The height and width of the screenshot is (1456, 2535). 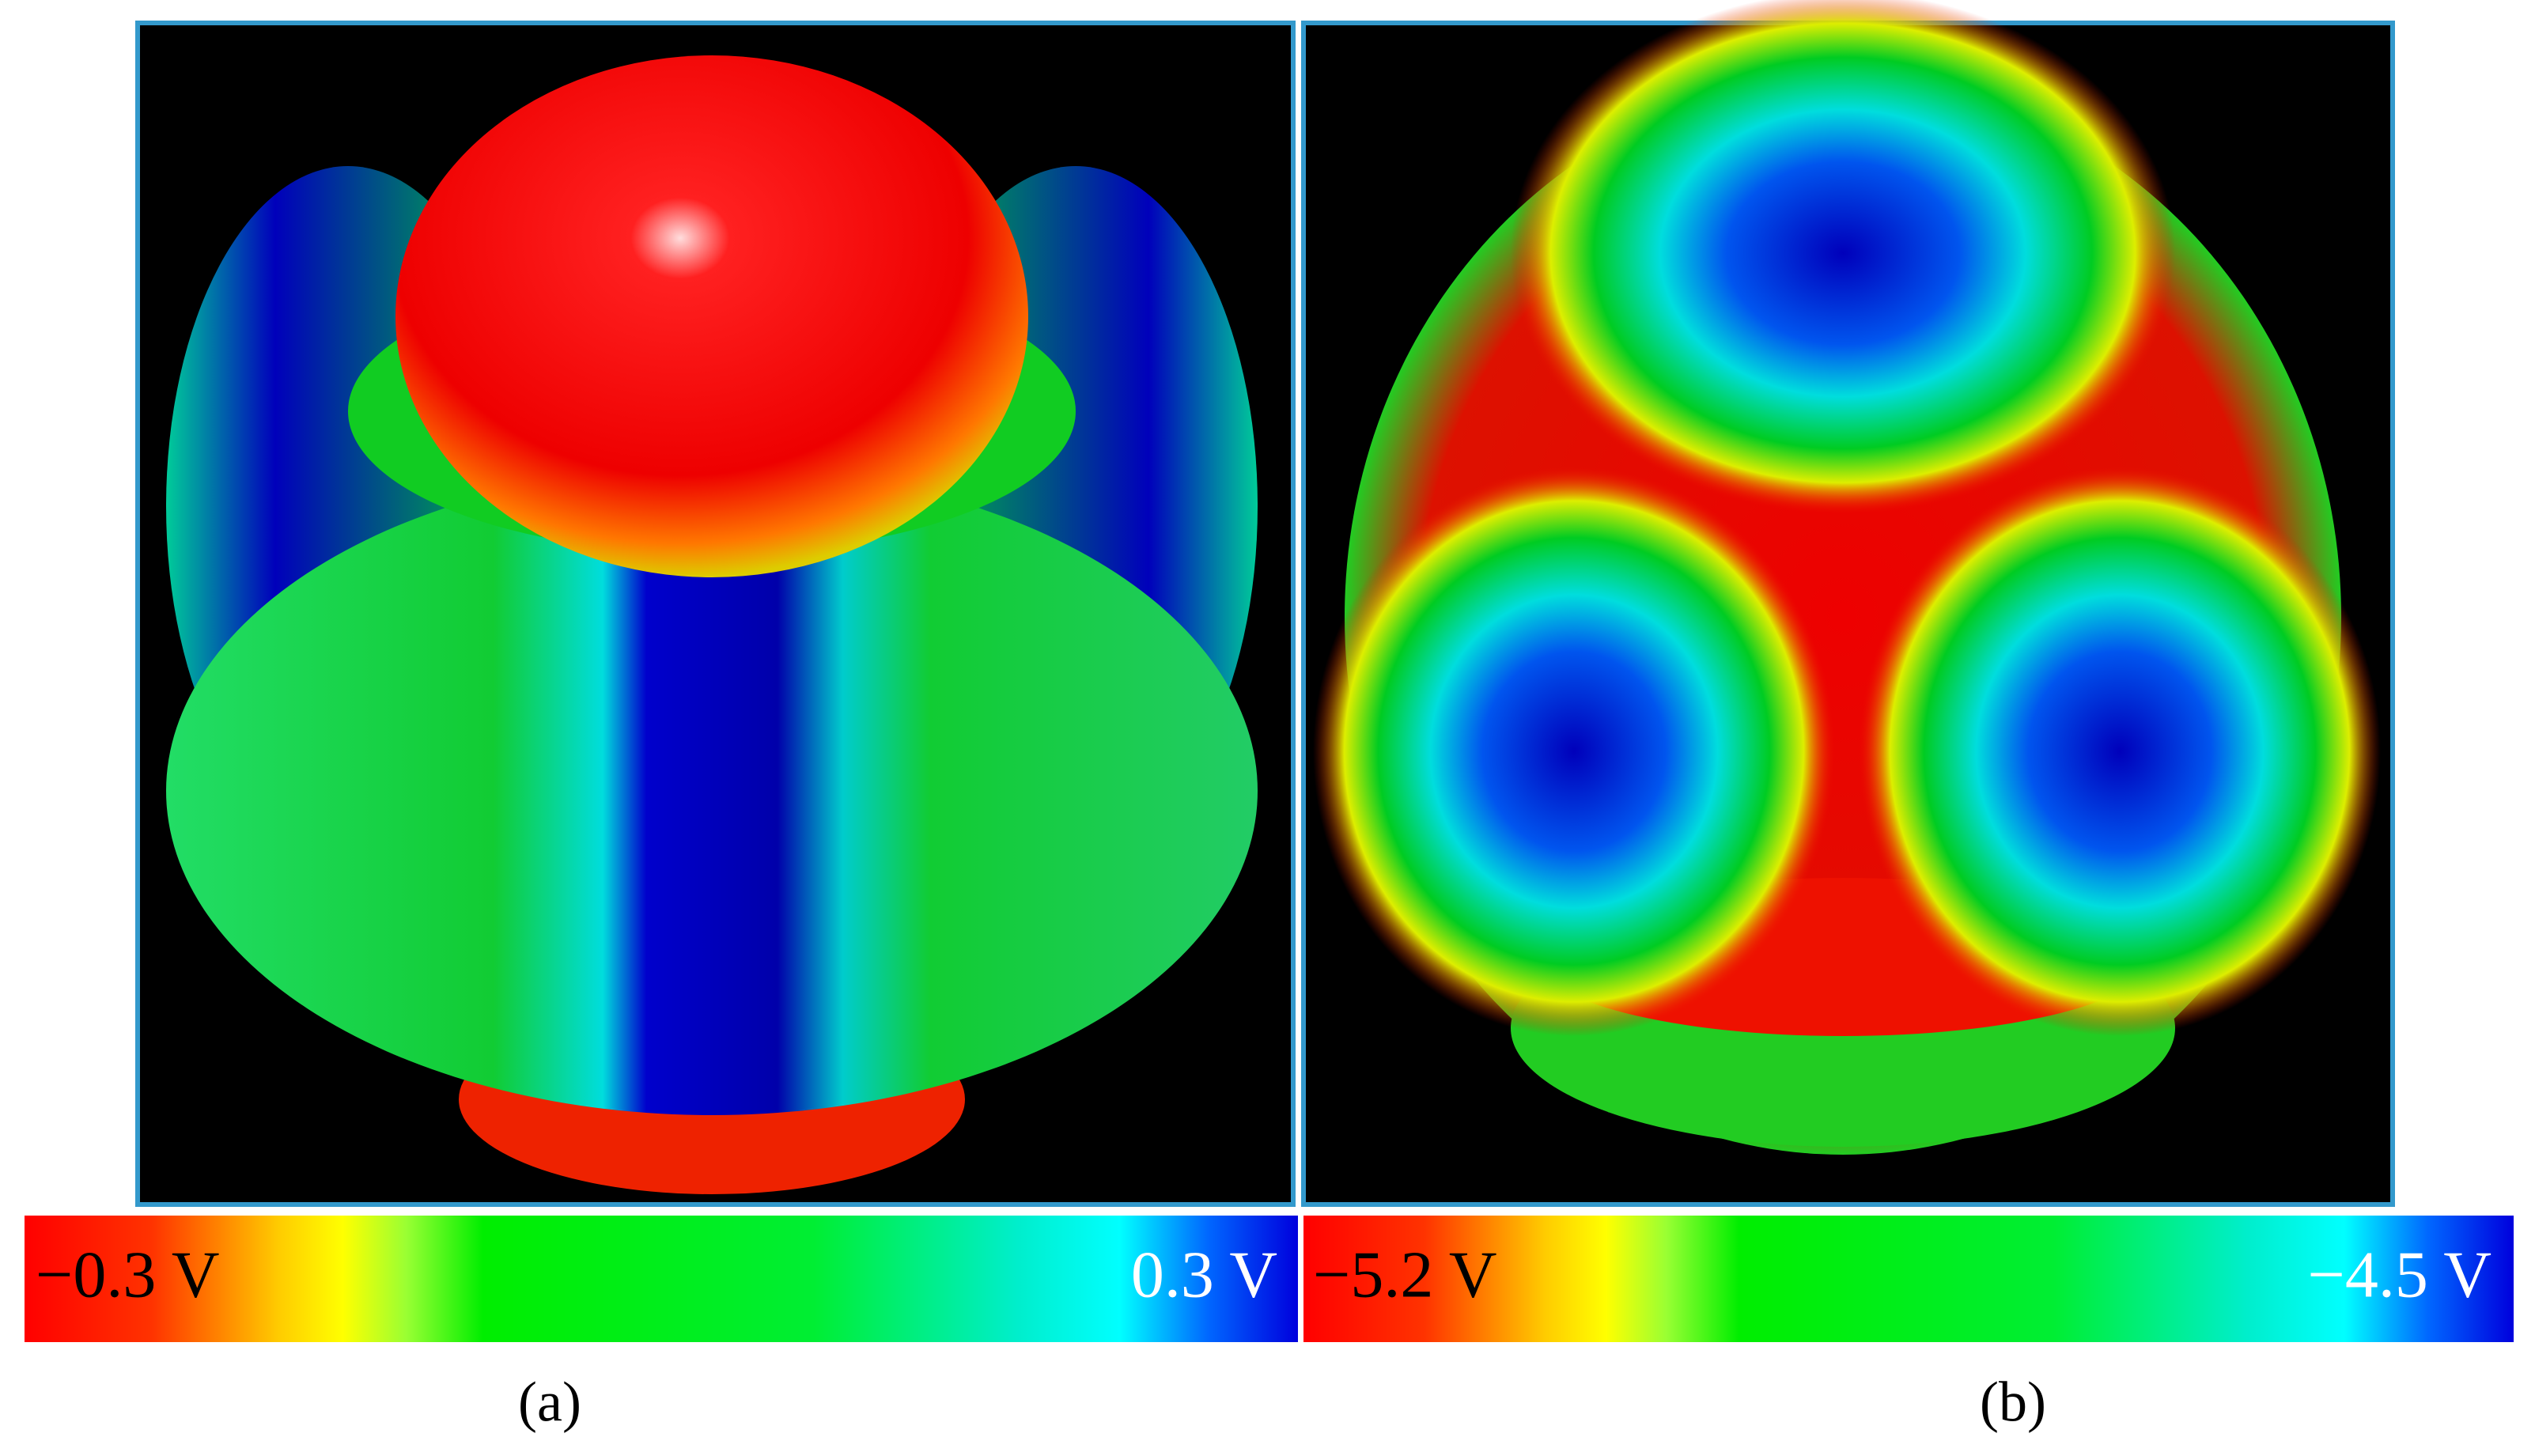 I want to click on colorbar-max-label: 0.3 V, so click(x=1204, y=1274).